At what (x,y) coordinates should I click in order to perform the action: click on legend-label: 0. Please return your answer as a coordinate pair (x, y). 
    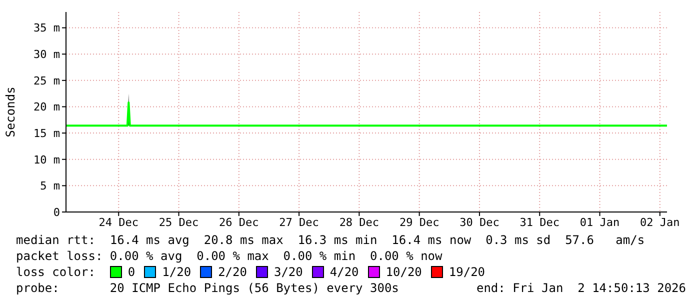
    Looking at the image, I should click on (132, 272).